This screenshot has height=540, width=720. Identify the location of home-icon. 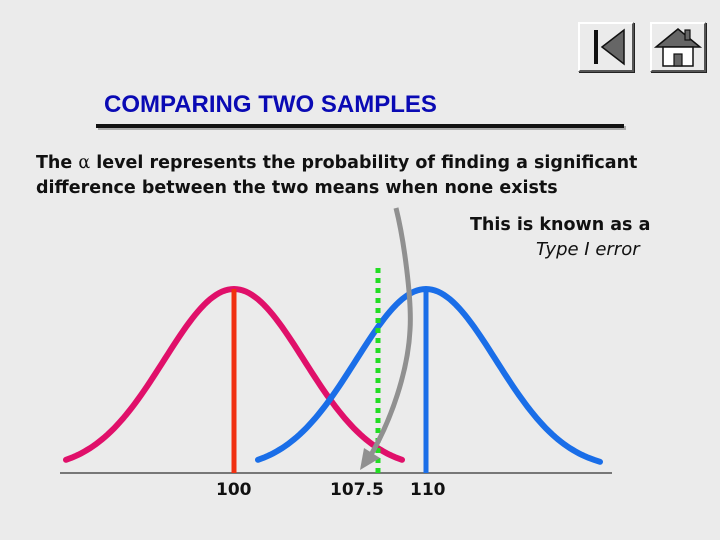
(678, 47).